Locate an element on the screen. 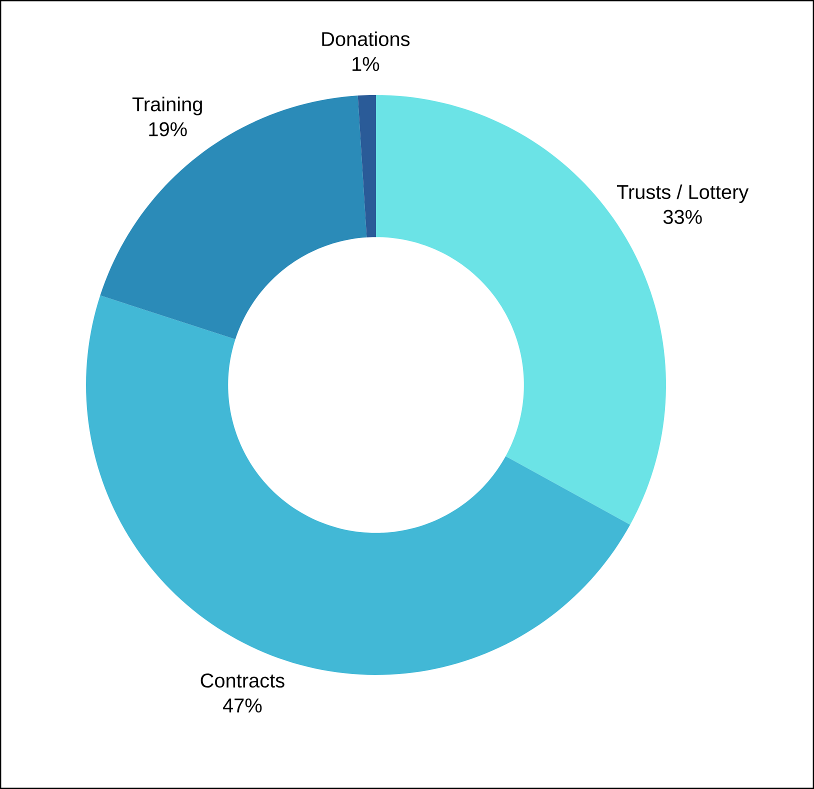  data-label: 19% is located at coordinates (168, 129).